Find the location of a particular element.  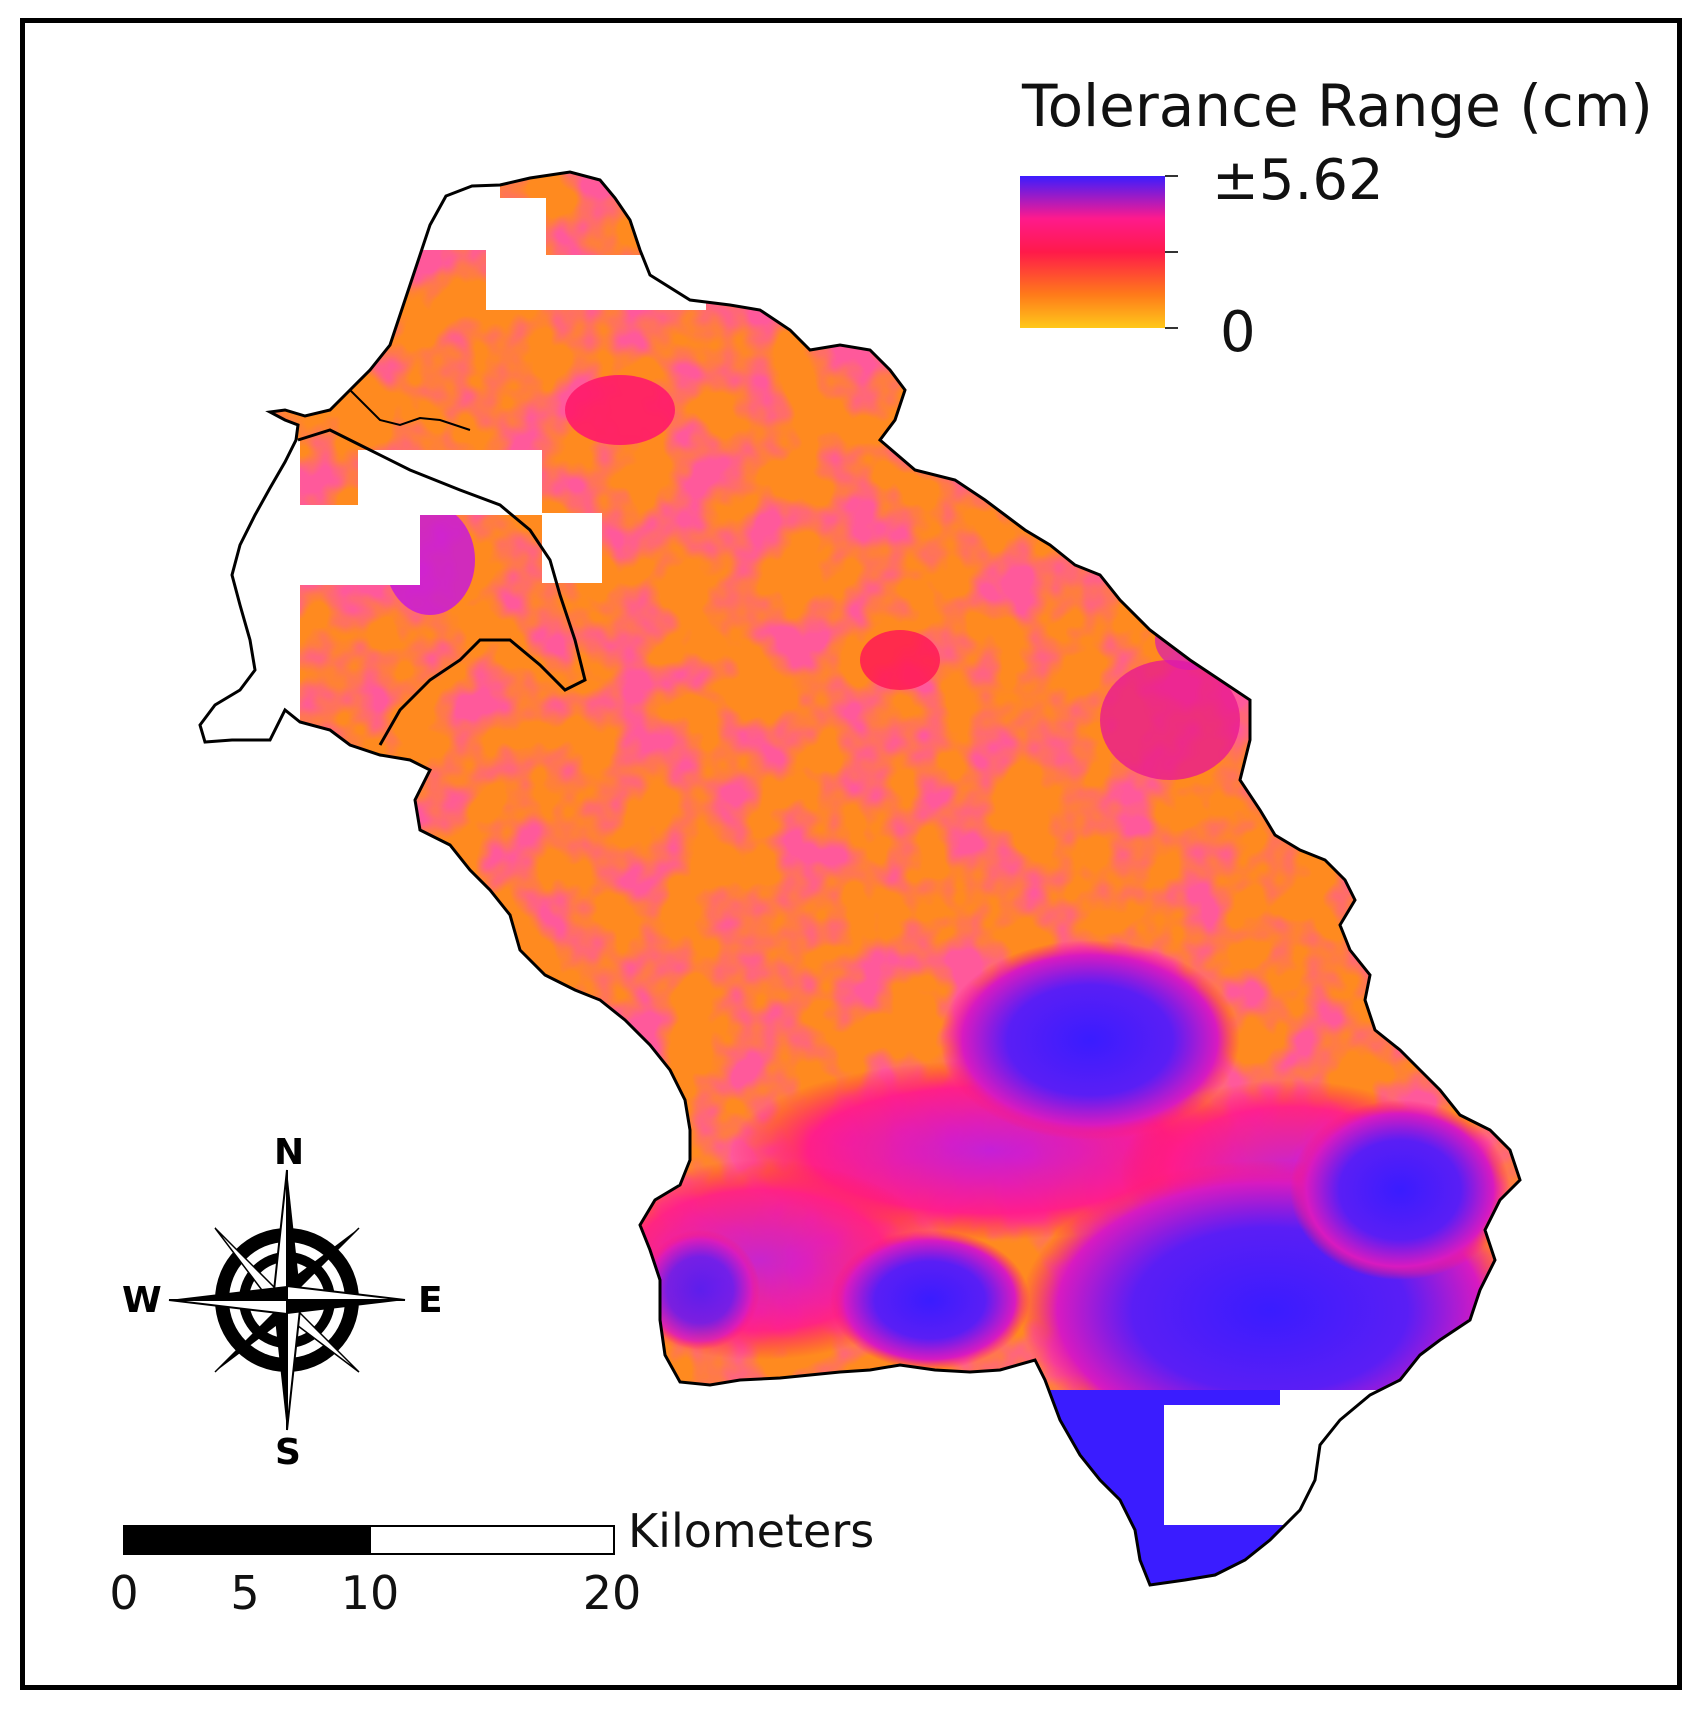

scalebar-outline is located at coordinates (369, 1540).